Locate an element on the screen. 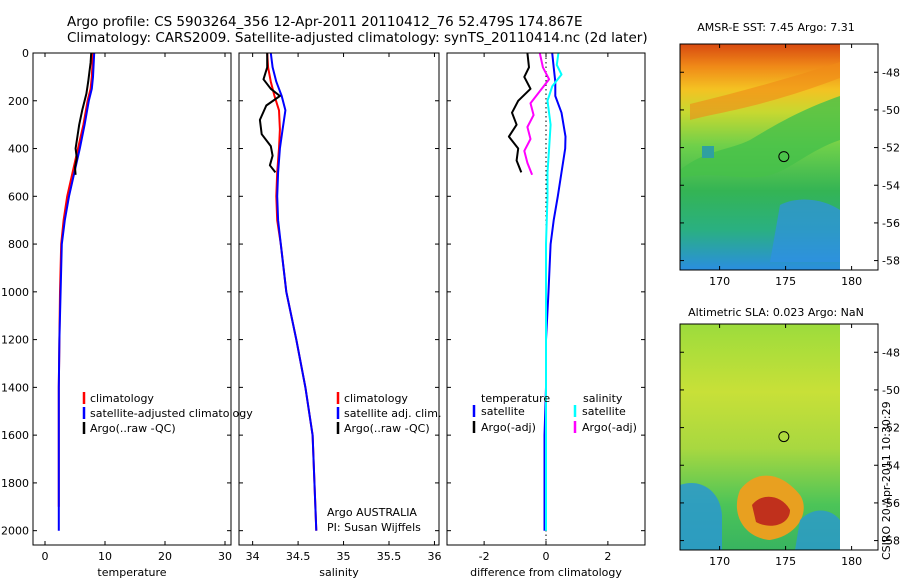  x-tick-label: -2 is located at coordinates (484, 556).